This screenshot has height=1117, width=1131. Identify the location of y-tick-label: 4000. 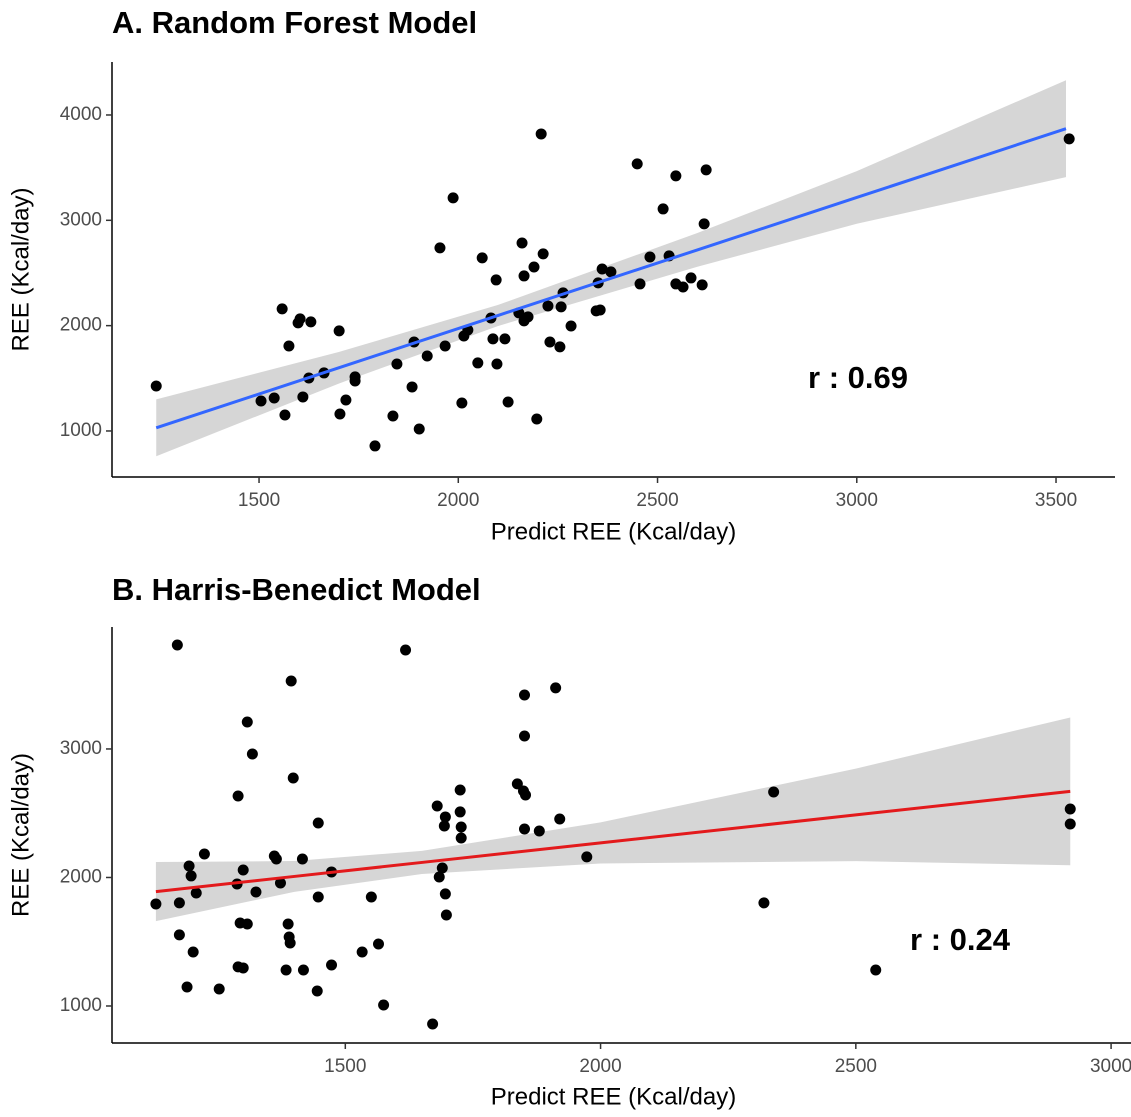
(81, 114).